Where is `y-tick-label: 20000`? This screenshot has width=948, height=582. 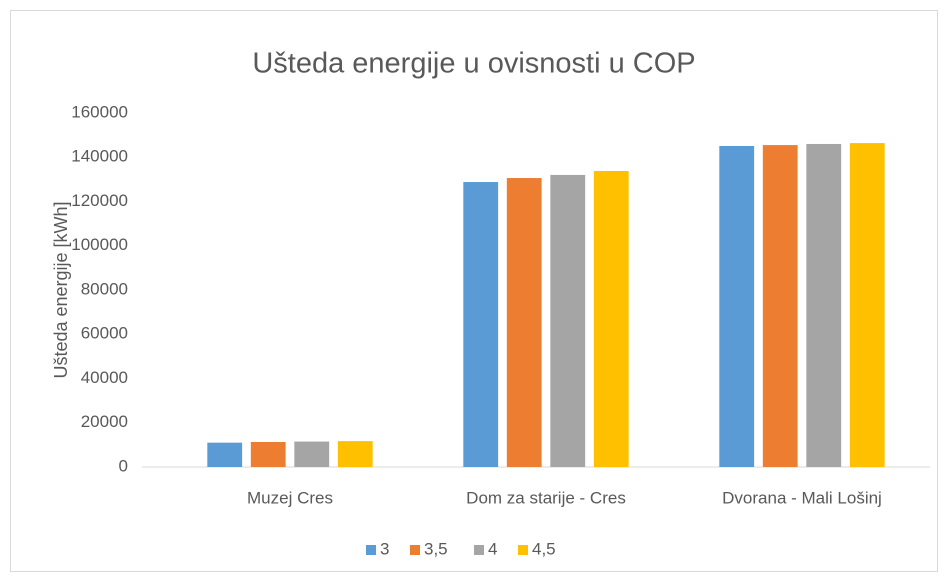 y-tick-label: 20000 is located at coordinates (104, 421).